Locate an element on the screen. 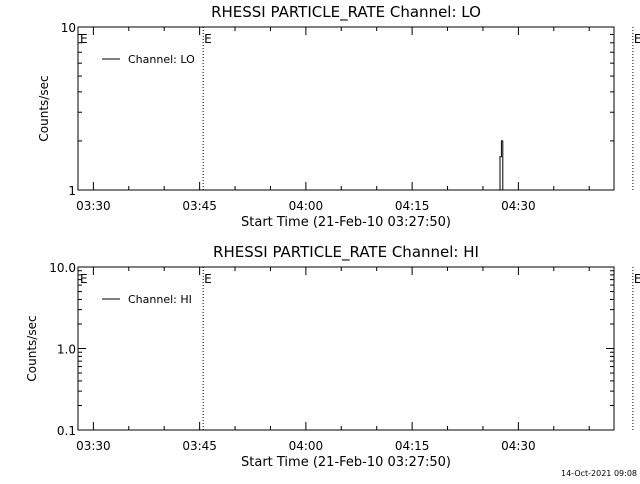  y-tick-label: 1 is located at coordinates (72, 191).